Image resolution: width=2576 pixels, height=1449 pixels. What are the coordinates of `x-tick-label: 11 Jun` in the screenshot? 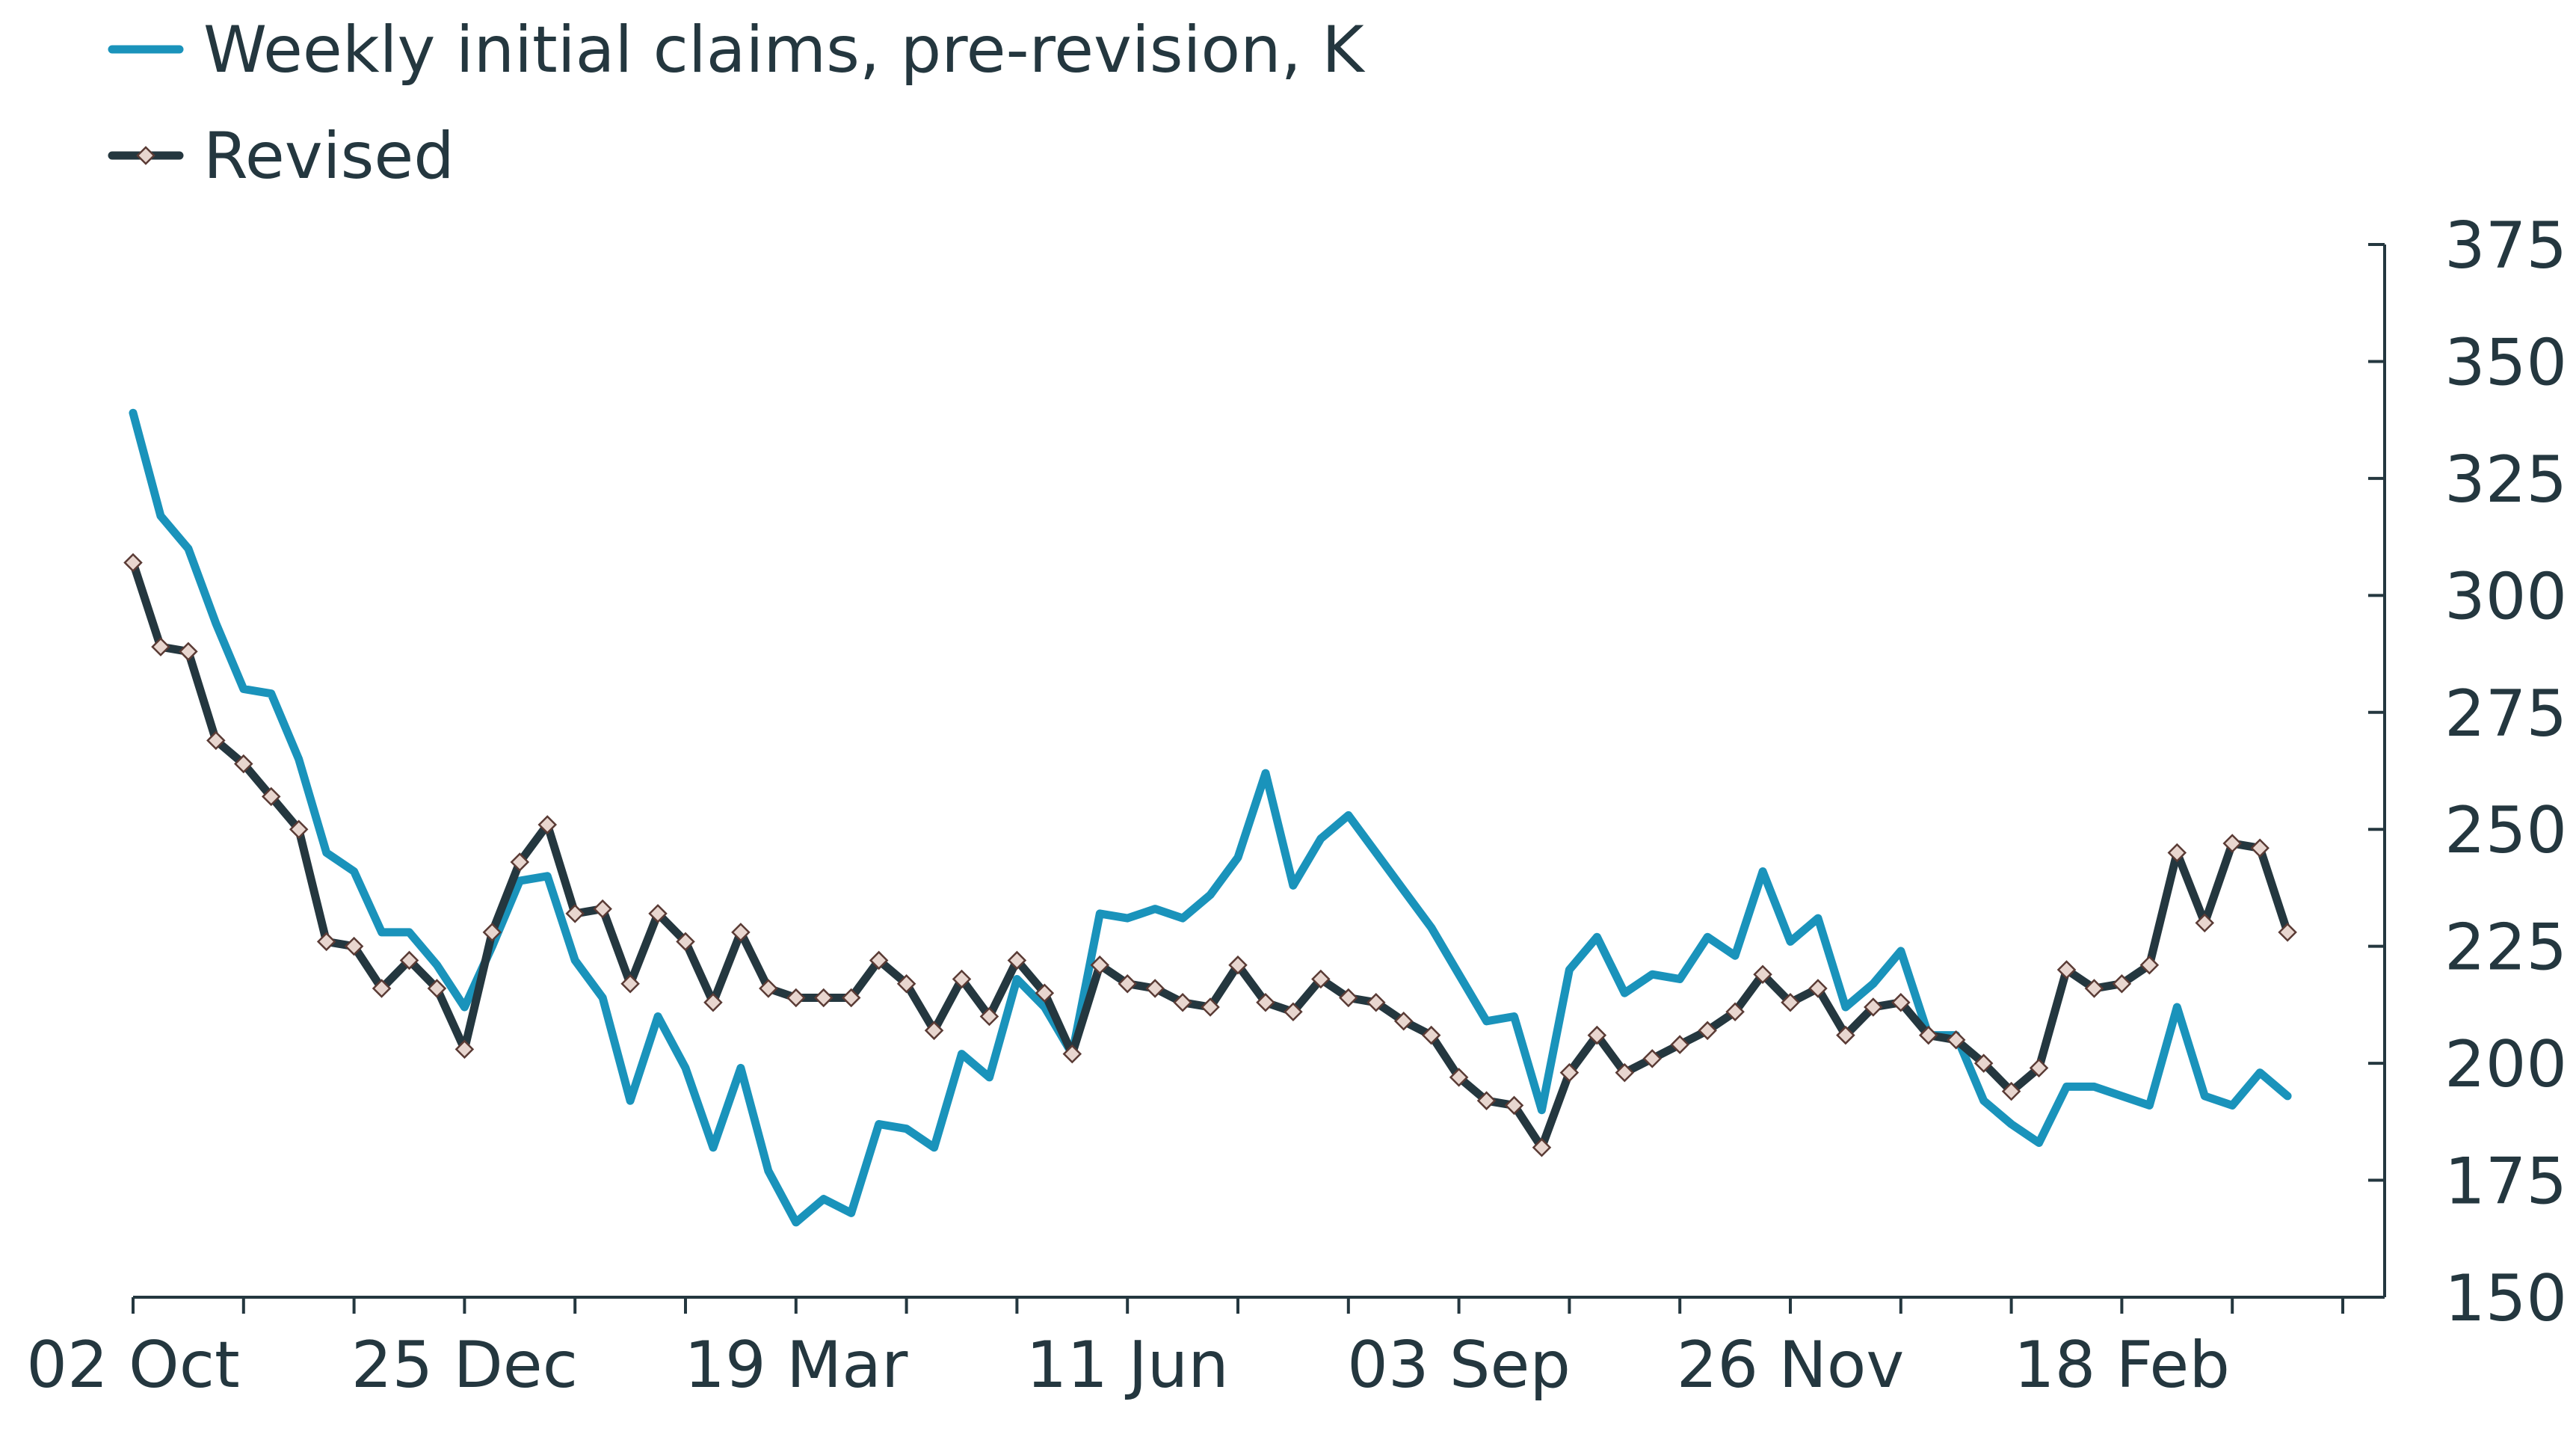 It's located at (1127, 1365).